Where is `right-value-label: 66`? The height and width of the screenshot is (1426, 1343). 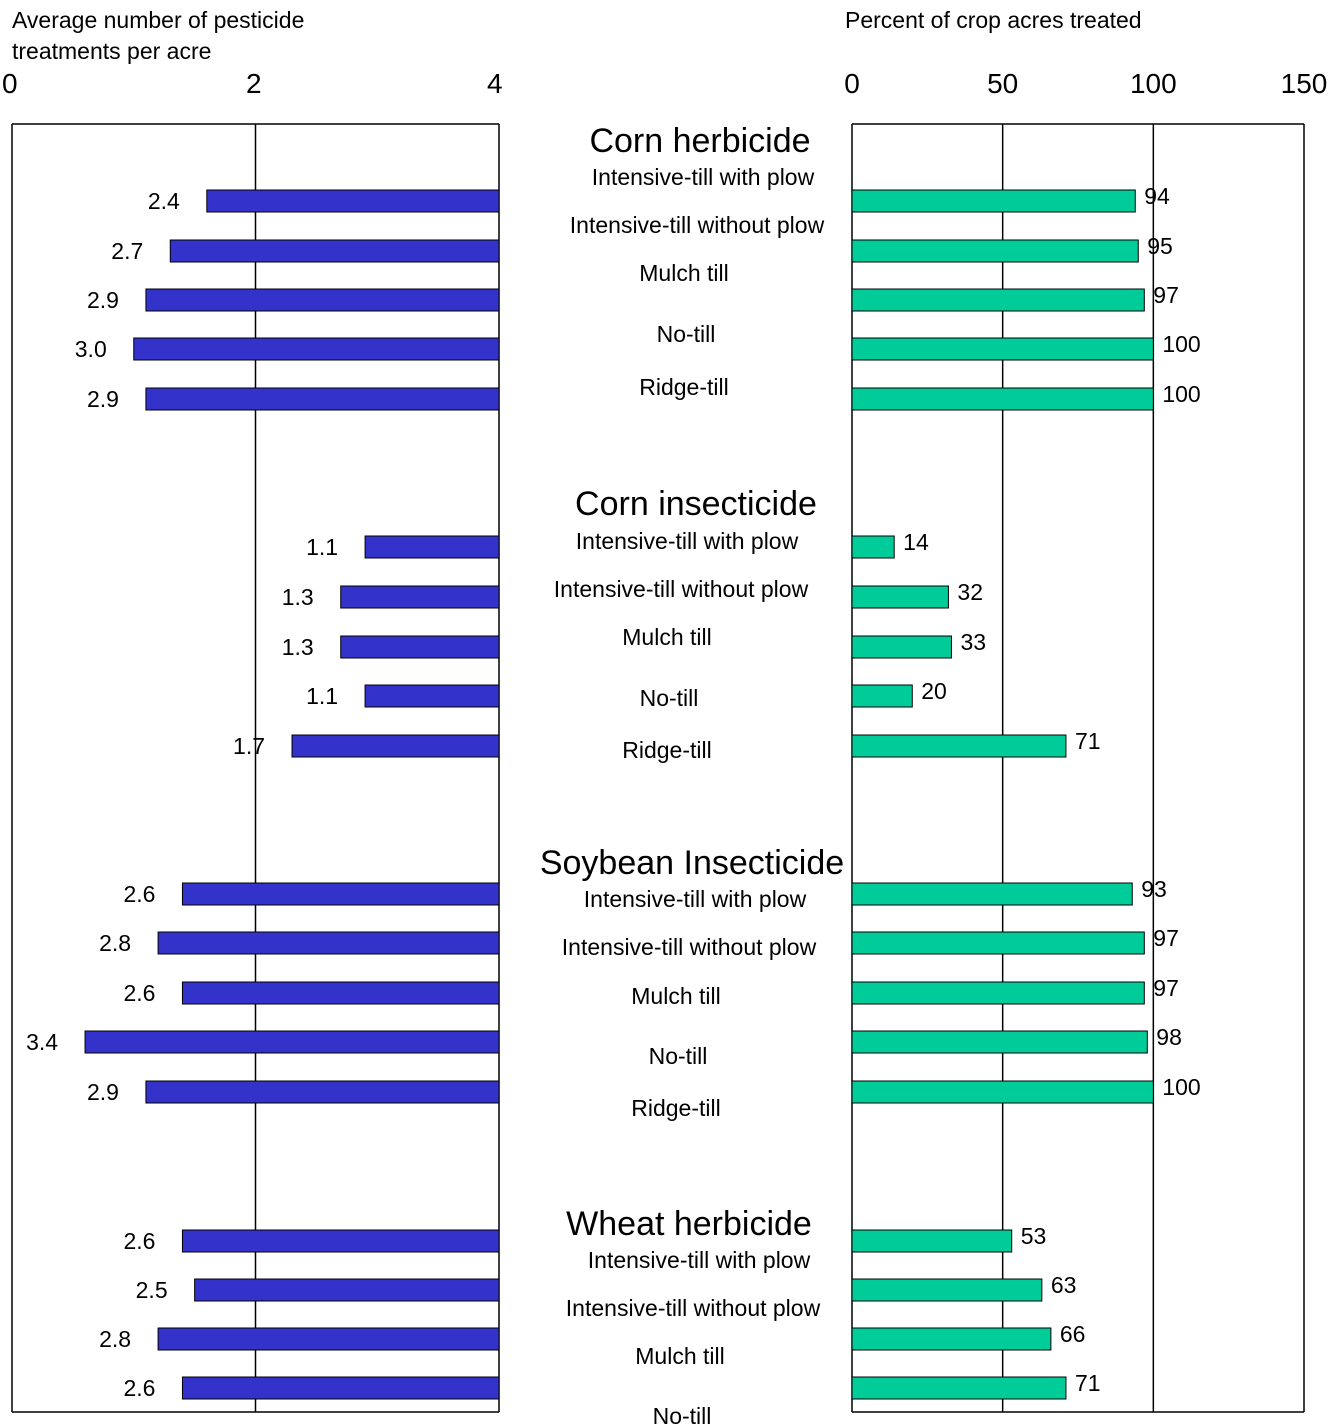
right-value-label: 66 is located at coordinates (1073, 1334).